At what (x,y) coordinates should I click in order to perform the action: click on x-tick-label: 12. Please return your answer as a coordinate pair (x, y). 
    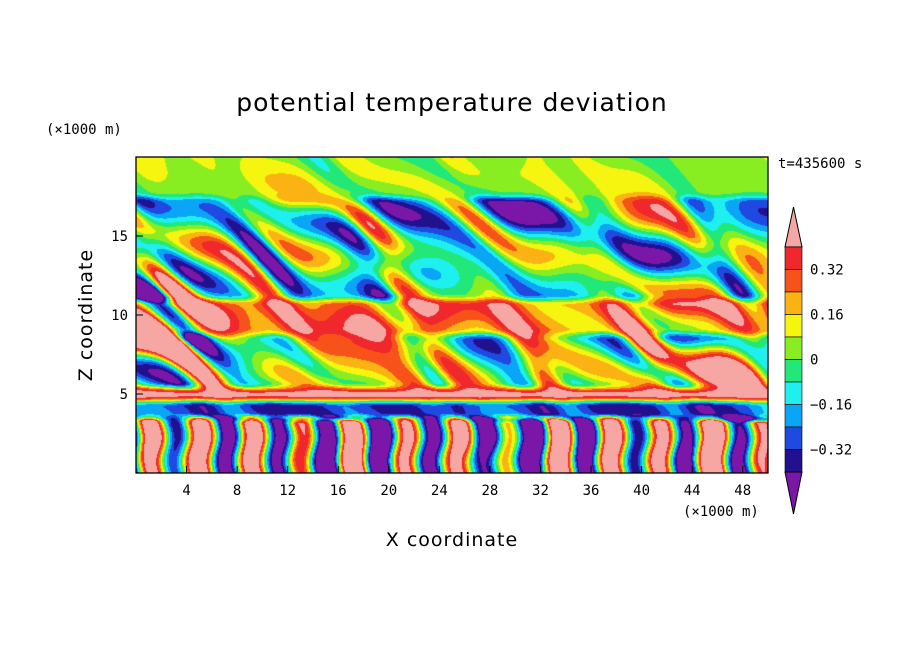
    Looking at the image, I should click on (287, 491).